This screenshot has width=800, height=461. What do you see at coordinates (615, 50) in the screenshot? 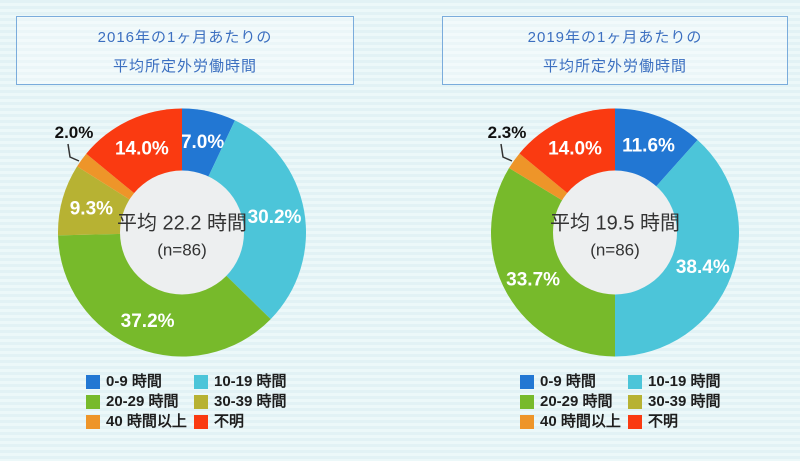
I see `chart-title-2019: 2019年の1ヶ月あたりの 平均所定外労働時間` at bounding box center [615, 50].